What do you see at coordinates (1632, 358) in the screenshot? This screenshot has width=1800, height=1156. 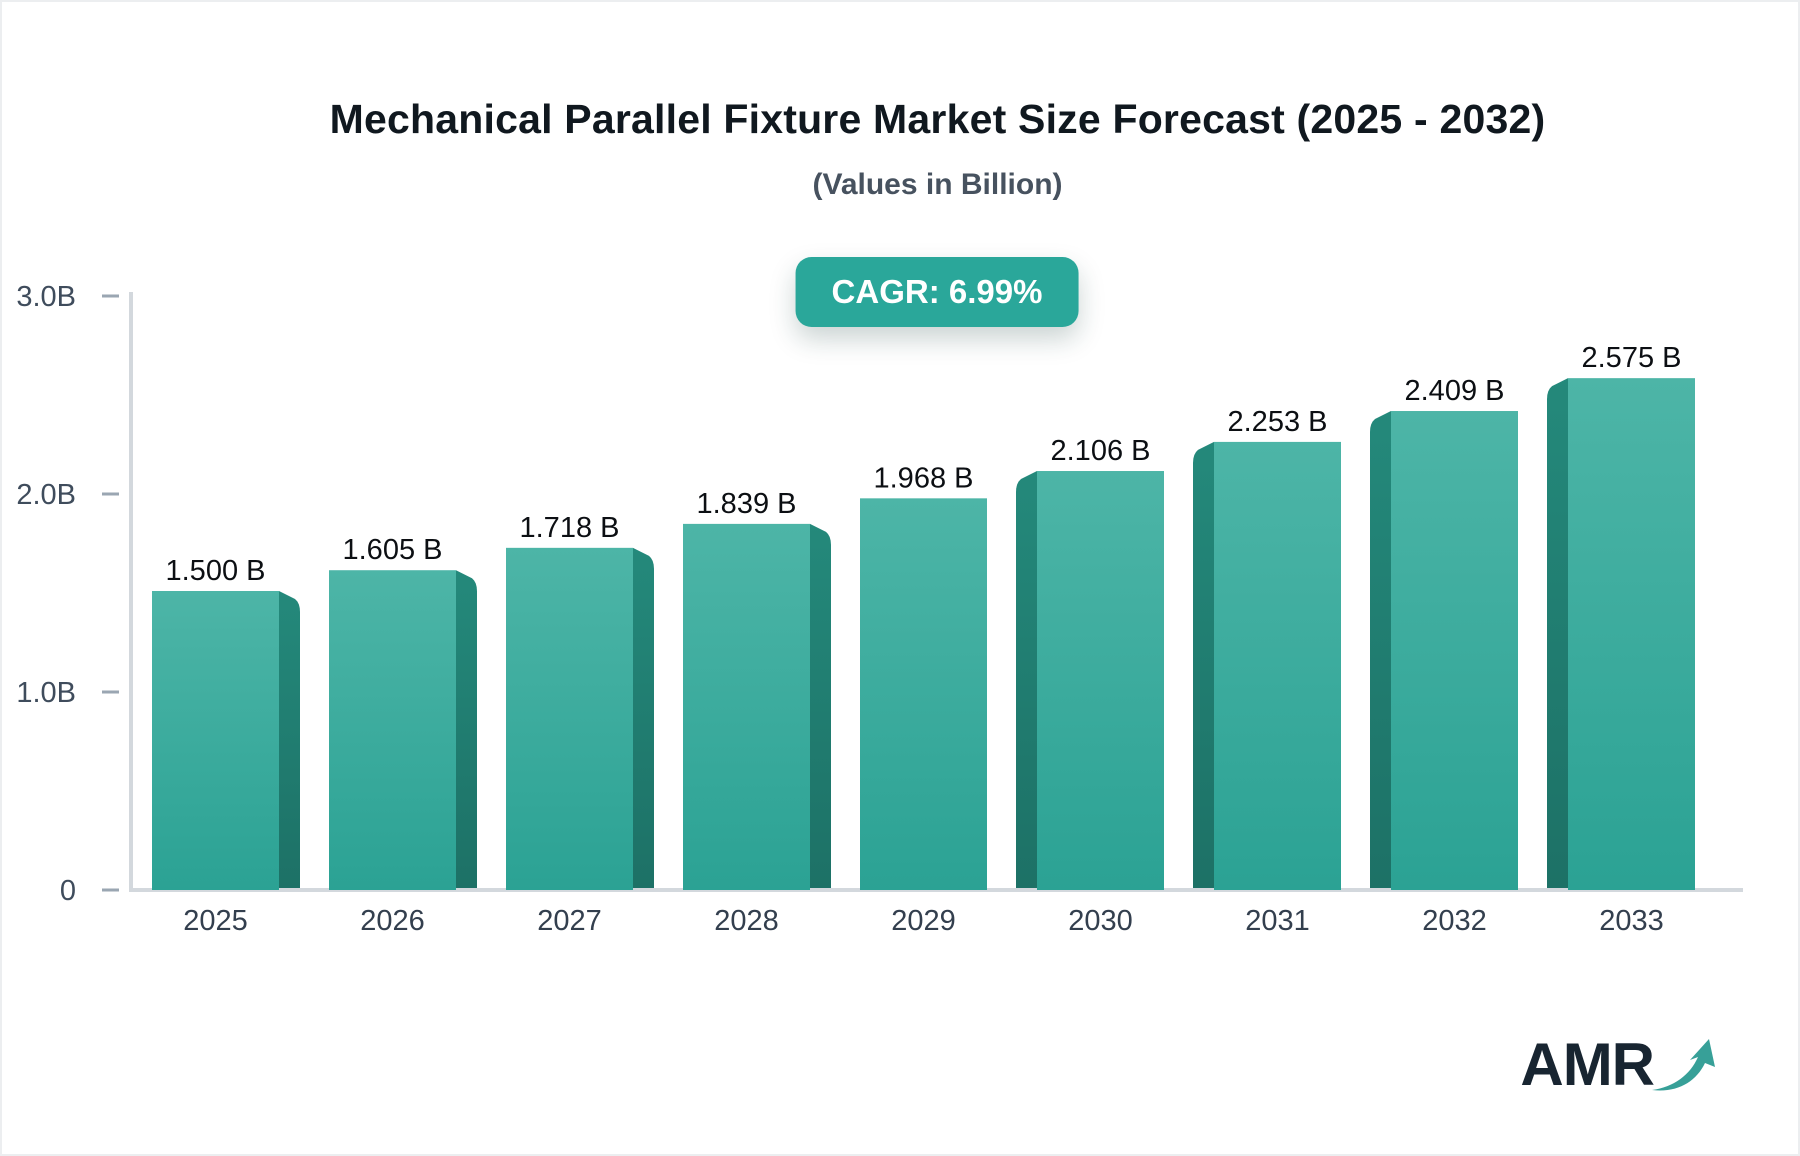 I see `bar-value-label: 2.575 B` at bounding box center [1632, 358].